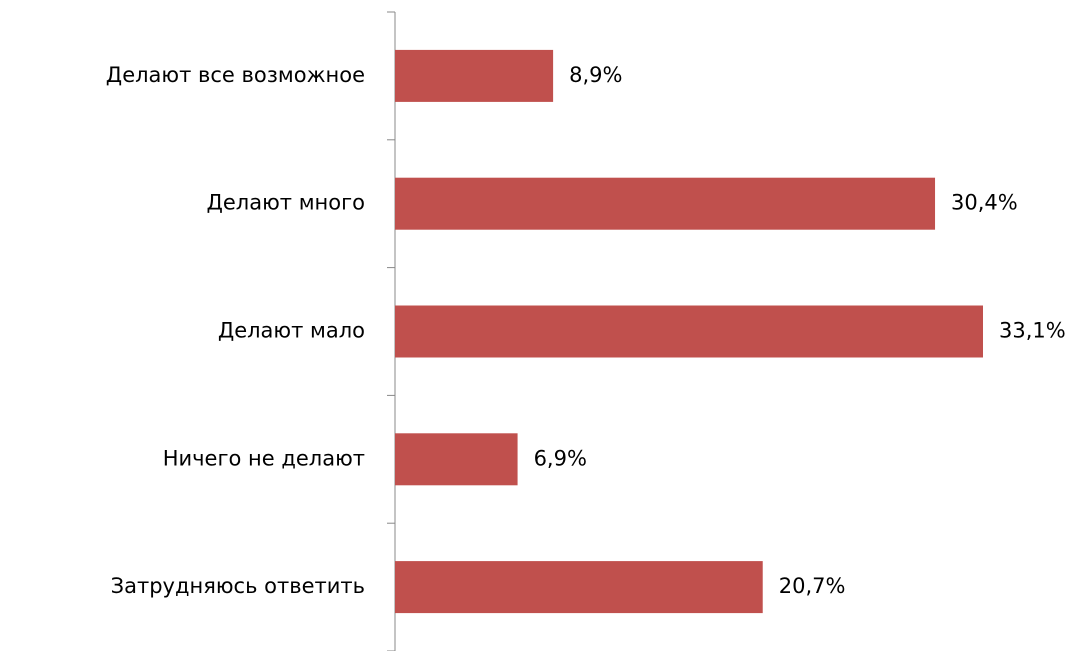 The width and height of the screenshot is (1084, 651). What do you see at coordinates (264, 458) in the screenshot?
I see `category-label: Ничего не делают` at bounding box center [264, 458].